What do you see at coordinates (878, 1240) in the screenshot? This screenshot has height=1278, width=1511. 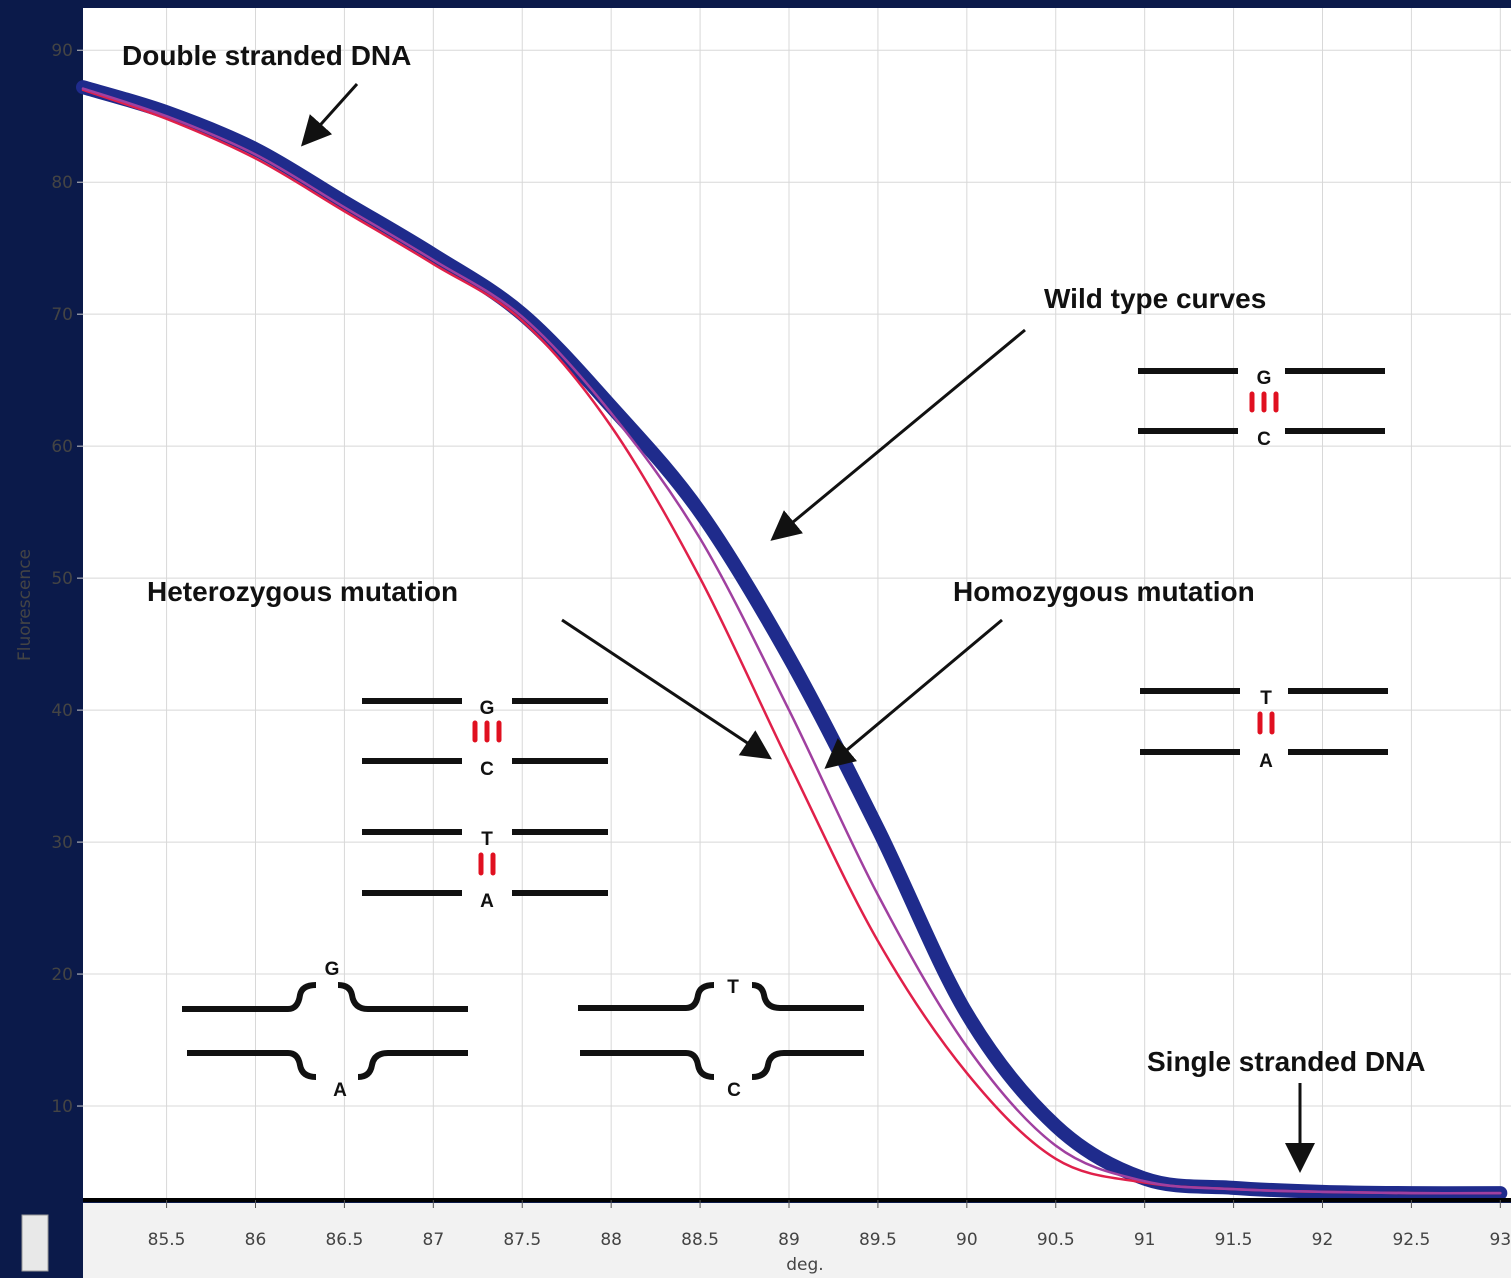 I see `x-tick-label: 89.5` at bounding box center [878, 1240].